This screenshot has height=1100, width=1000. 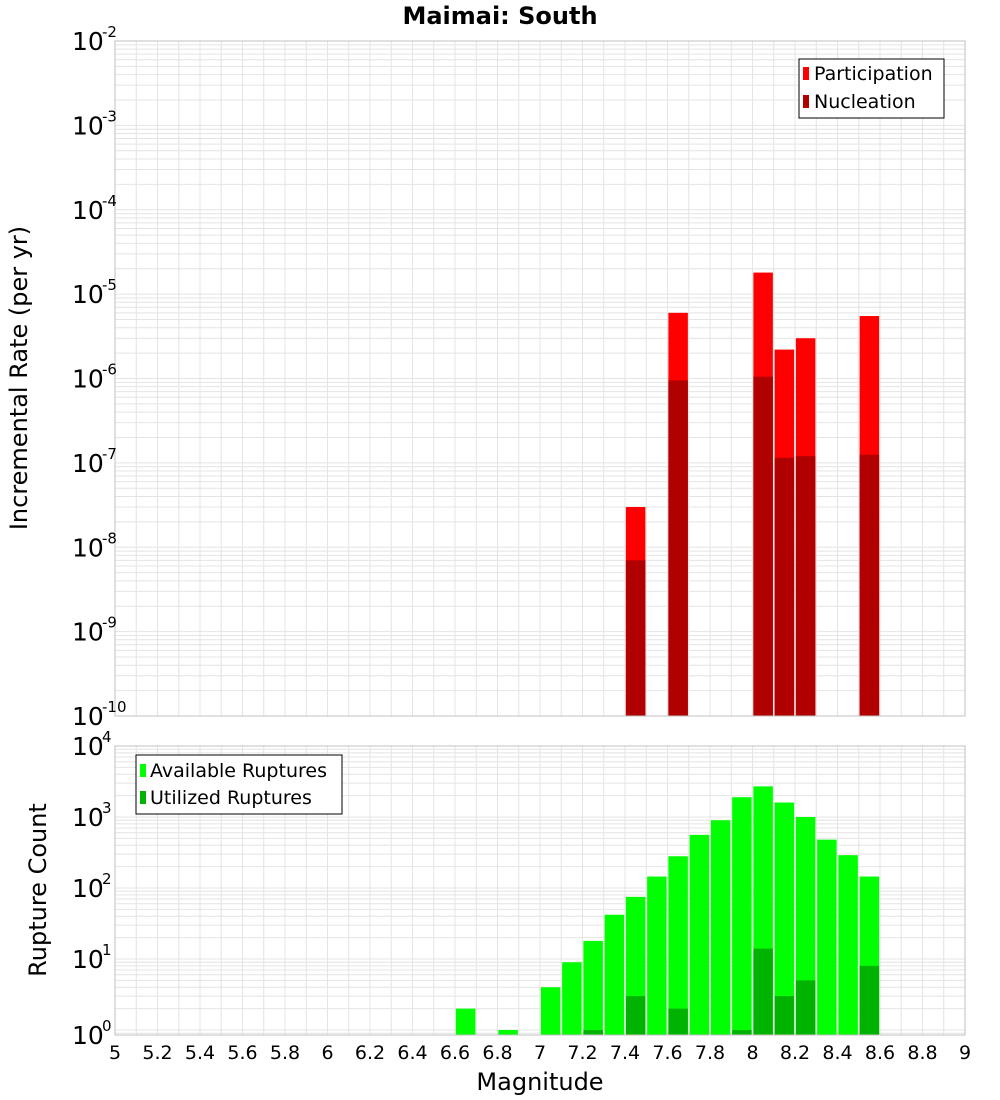 What do you see at coordinates (499, 16) in the screenshot?
I see `chart-title: Maimai: South` at bounding box center [499, 16].